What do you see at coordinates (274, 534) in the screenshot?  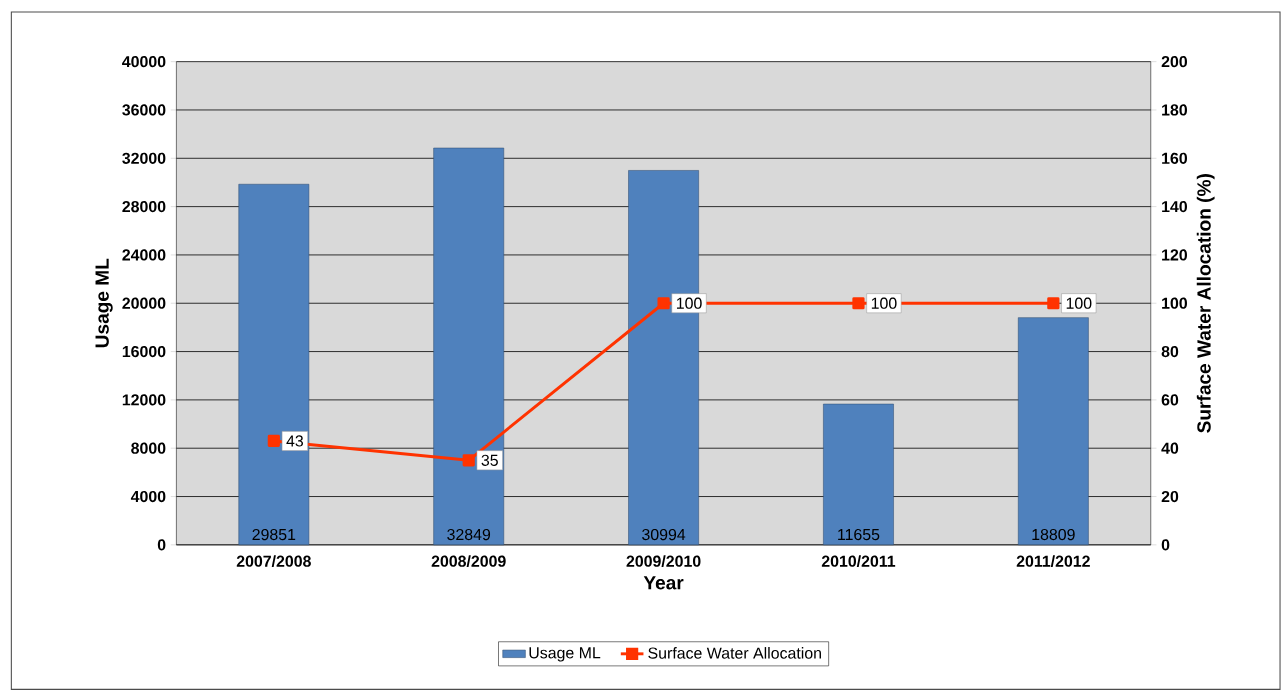 I see `data-label: 29851` at bounding box center [274, 534].